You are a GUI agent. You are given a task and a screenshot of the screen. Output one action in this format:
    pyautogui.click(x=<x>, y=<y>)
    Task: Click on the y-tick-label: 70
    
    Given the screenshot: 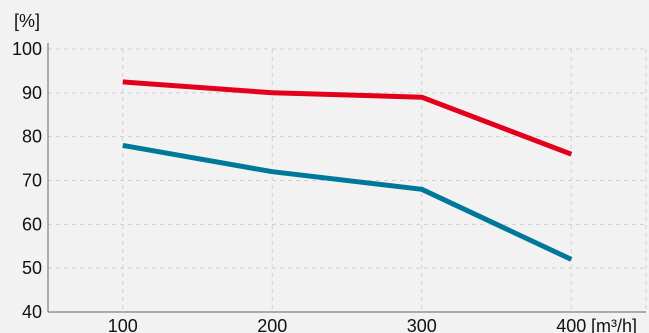 What is the action you would take?
    pyautogui.click(x=32, y=181)
    